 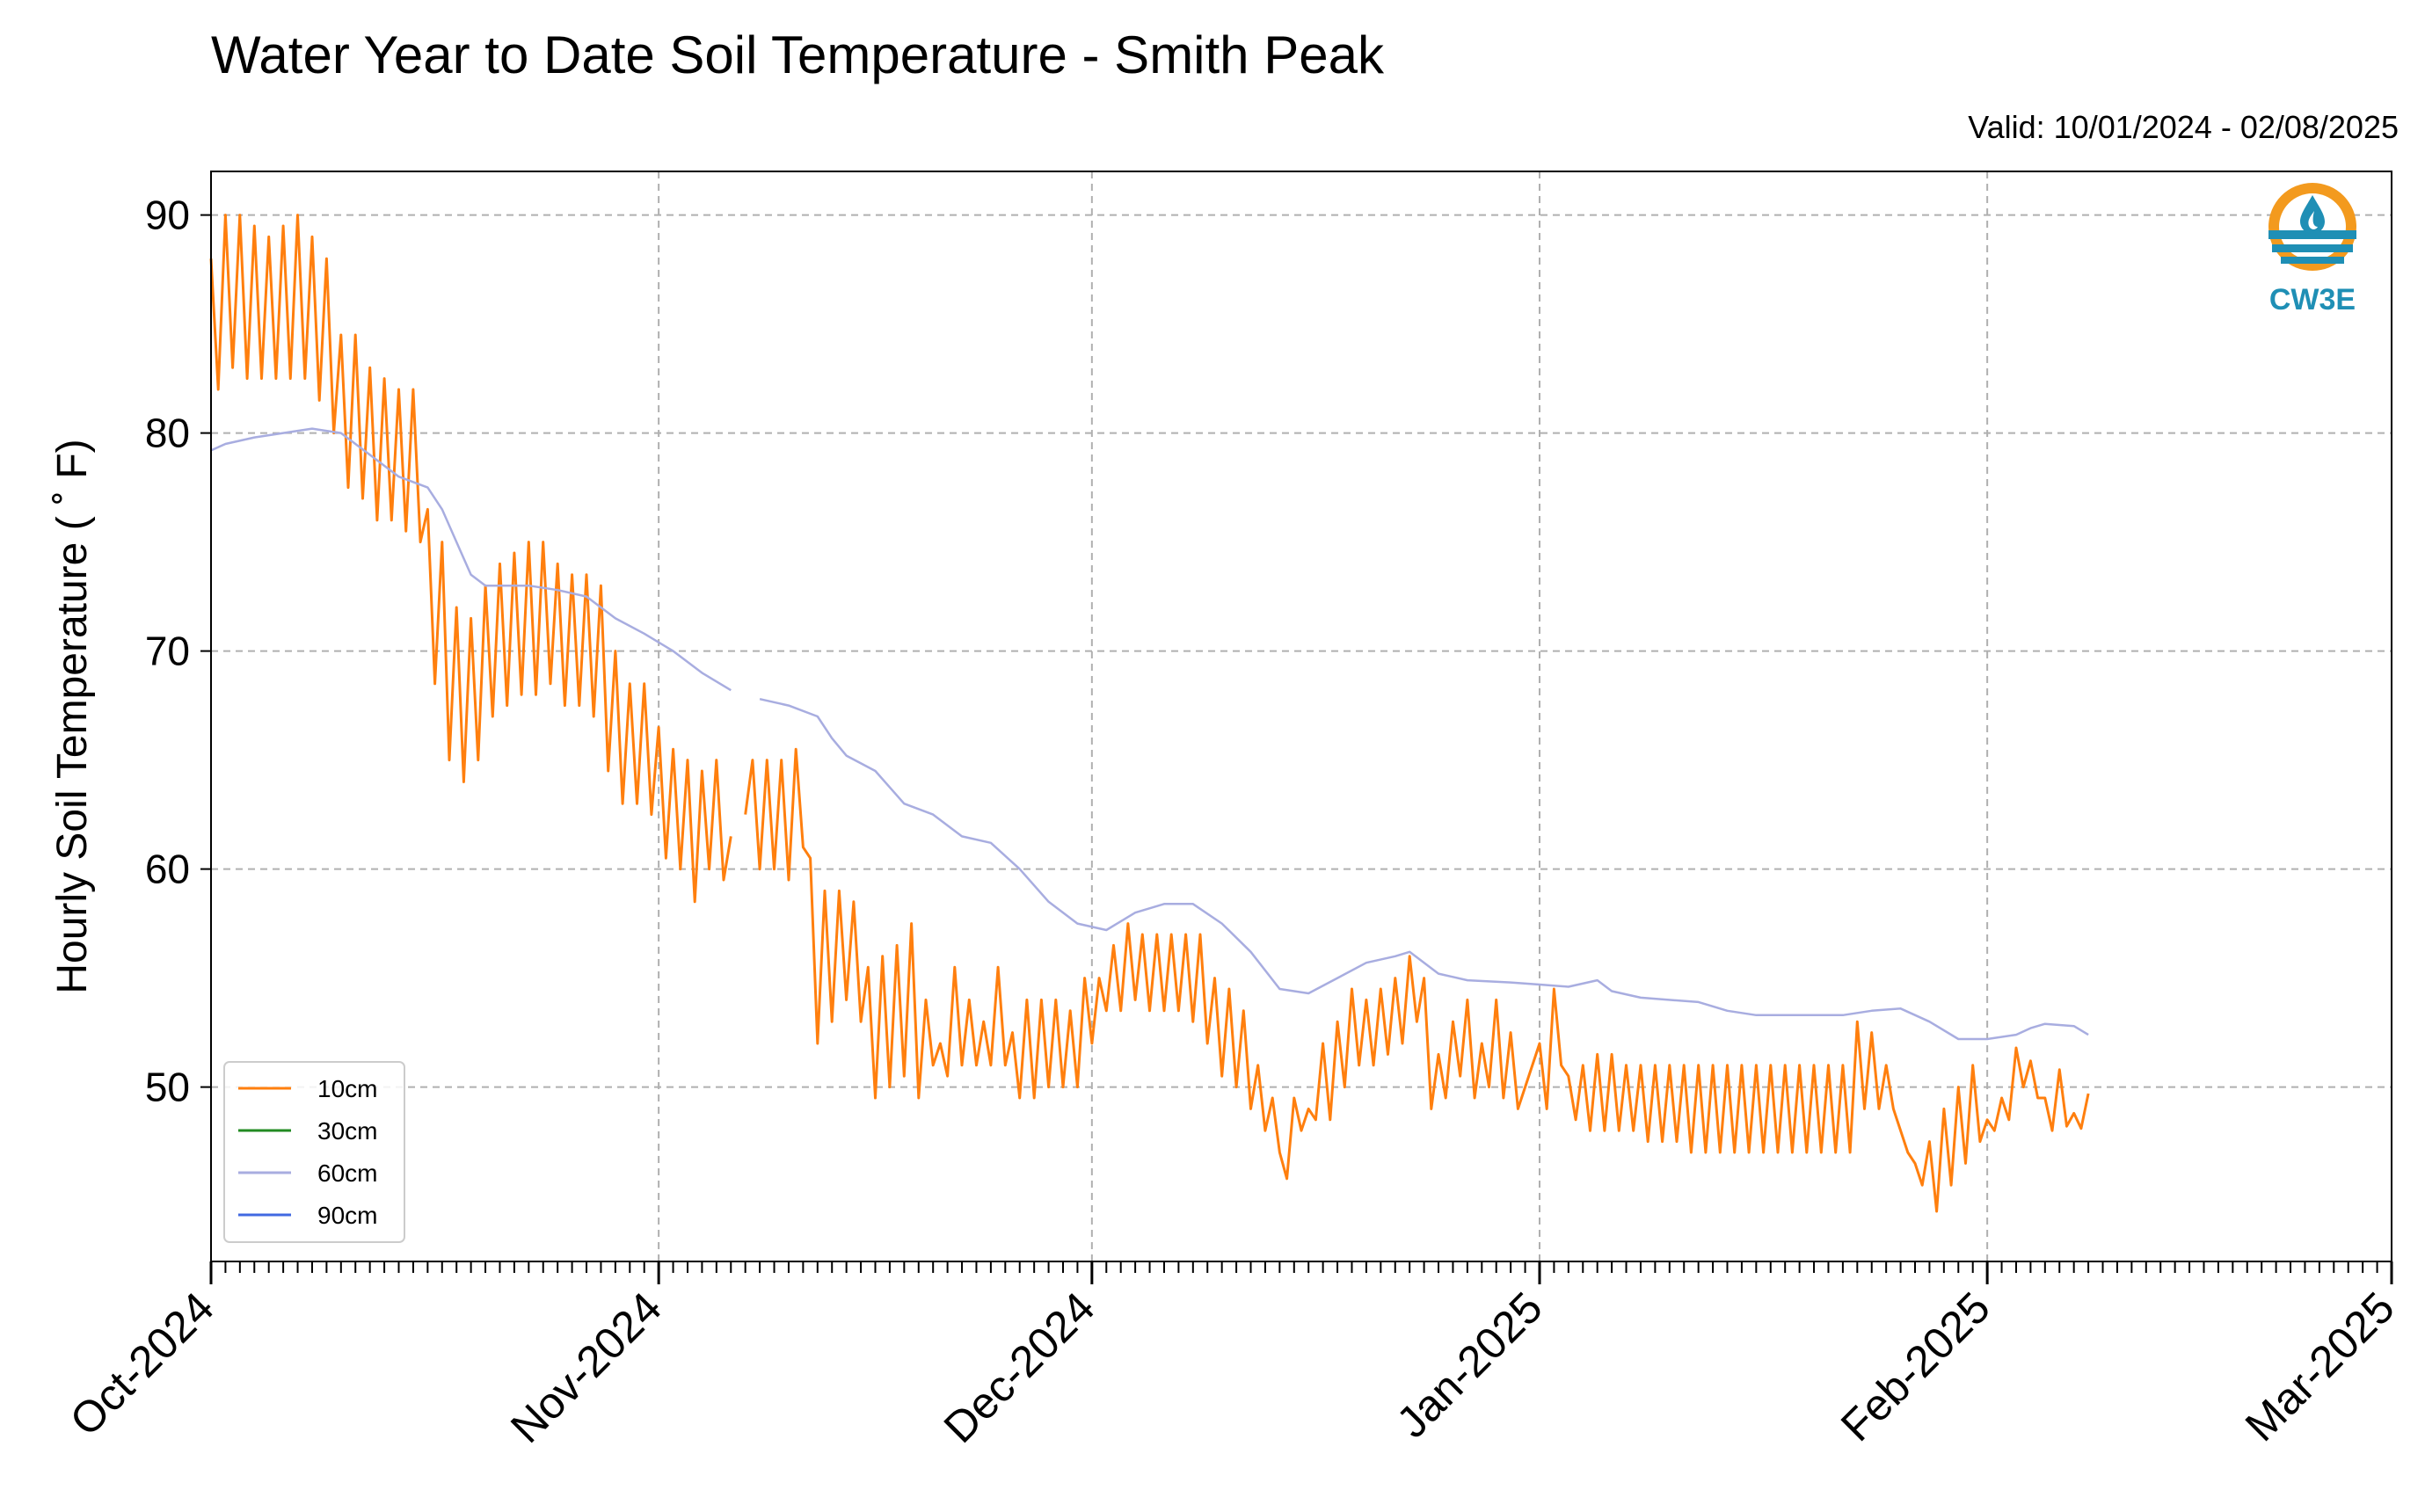 What do you see at coordinates (1469, 1365) in the screenshot?
I see `x-tick-label: Jan-2025` at bounding box center [1469, 1365].